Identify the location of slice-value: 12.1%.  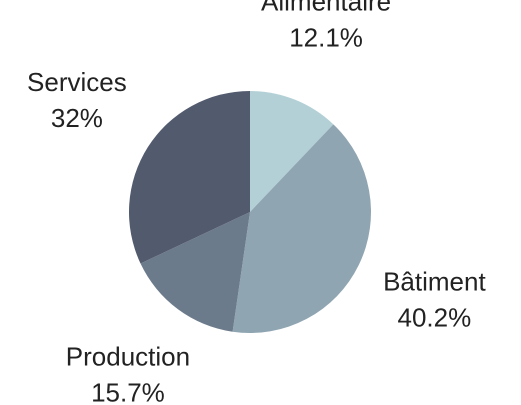
(326, 38).